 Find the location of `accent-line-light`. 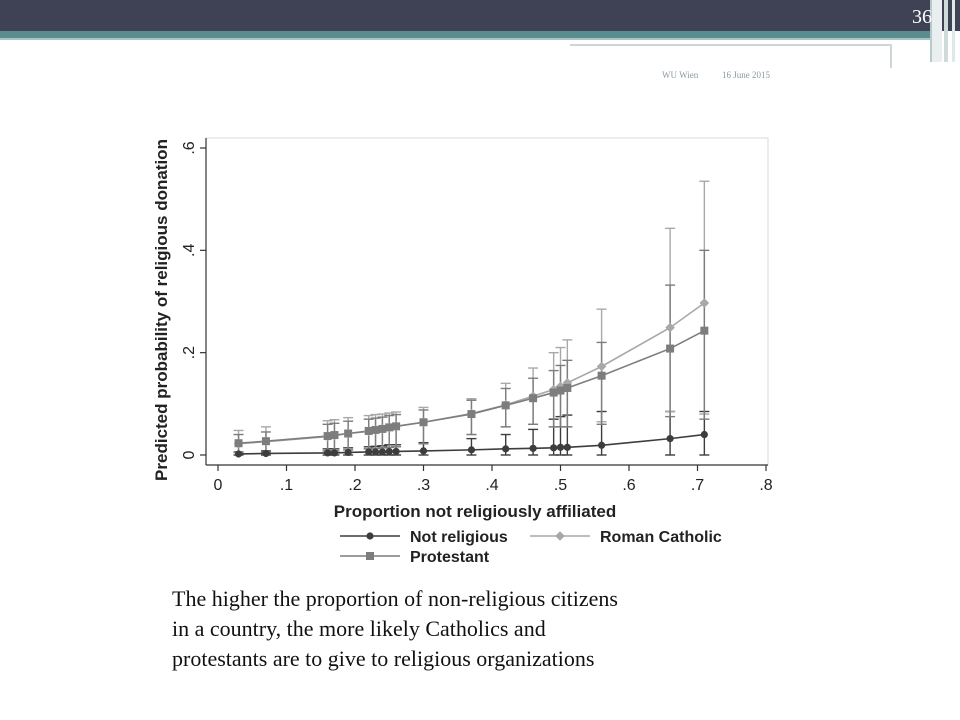

accent-line-light is located at coordinates (465, 39).